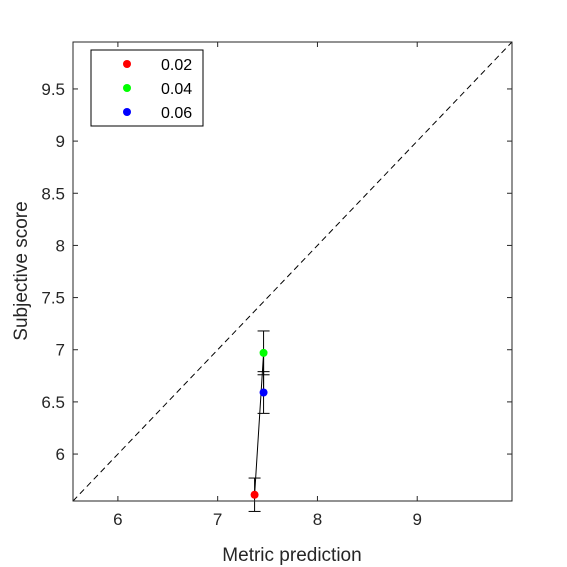 Image resolution: width=567 pixels, height=567 pixels. Describe the element at coordinates (416, 519) in the screenshot. I see `x-tick-label: 9` at that location.